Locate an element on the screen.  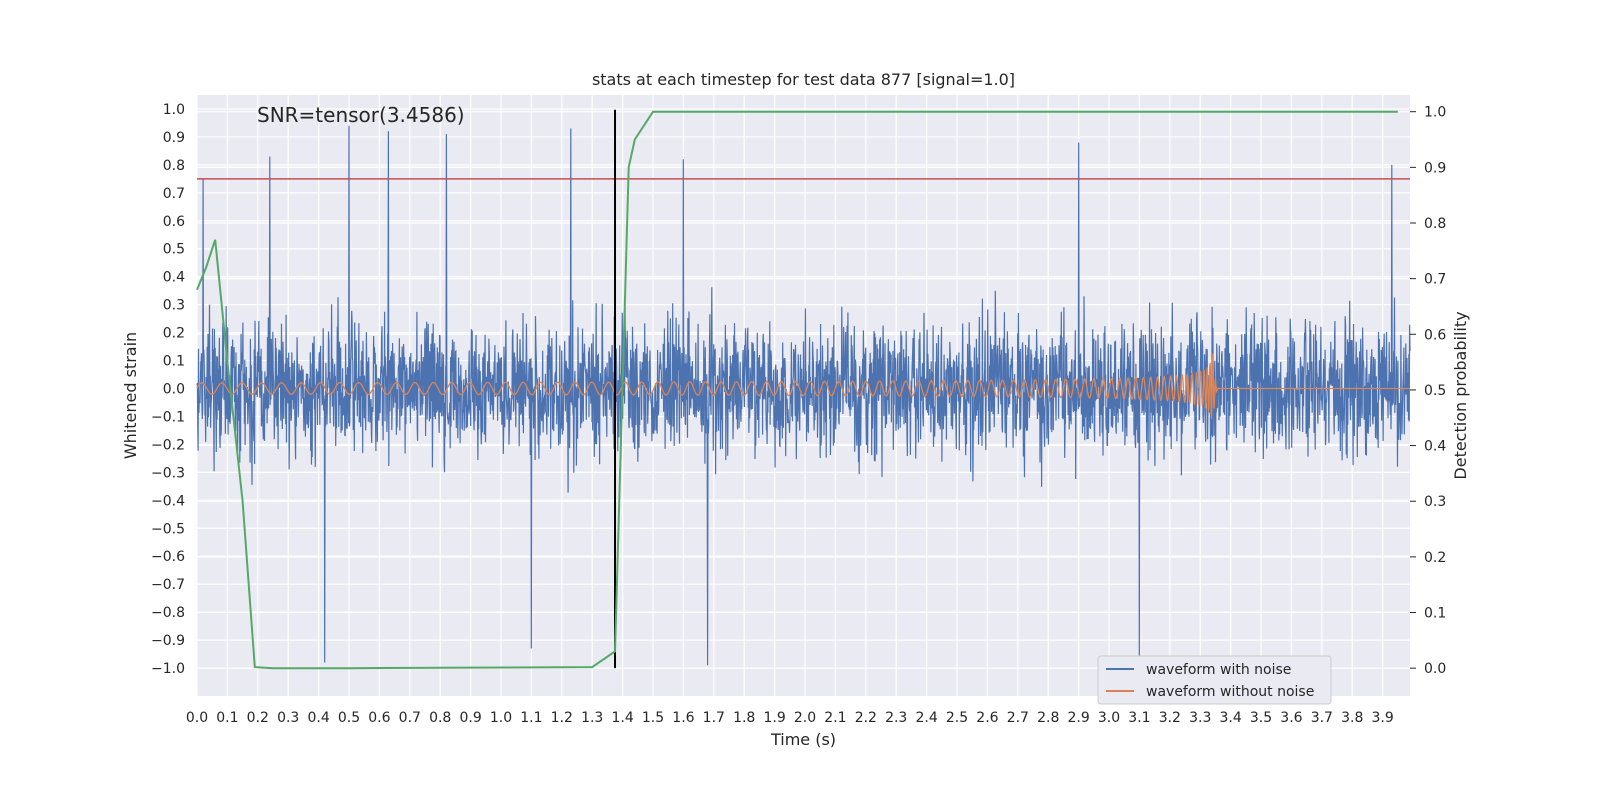
x-tick-label: 3.0 is located at coordinates (1109, 718).